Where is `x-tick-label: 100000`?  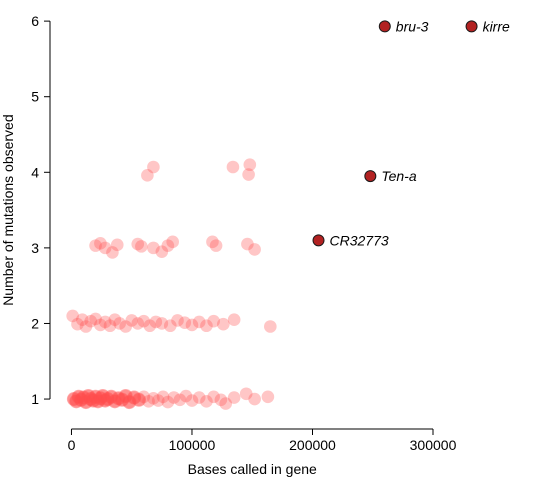 x-tick-label: 100000 is located at coordinates (192, 445).